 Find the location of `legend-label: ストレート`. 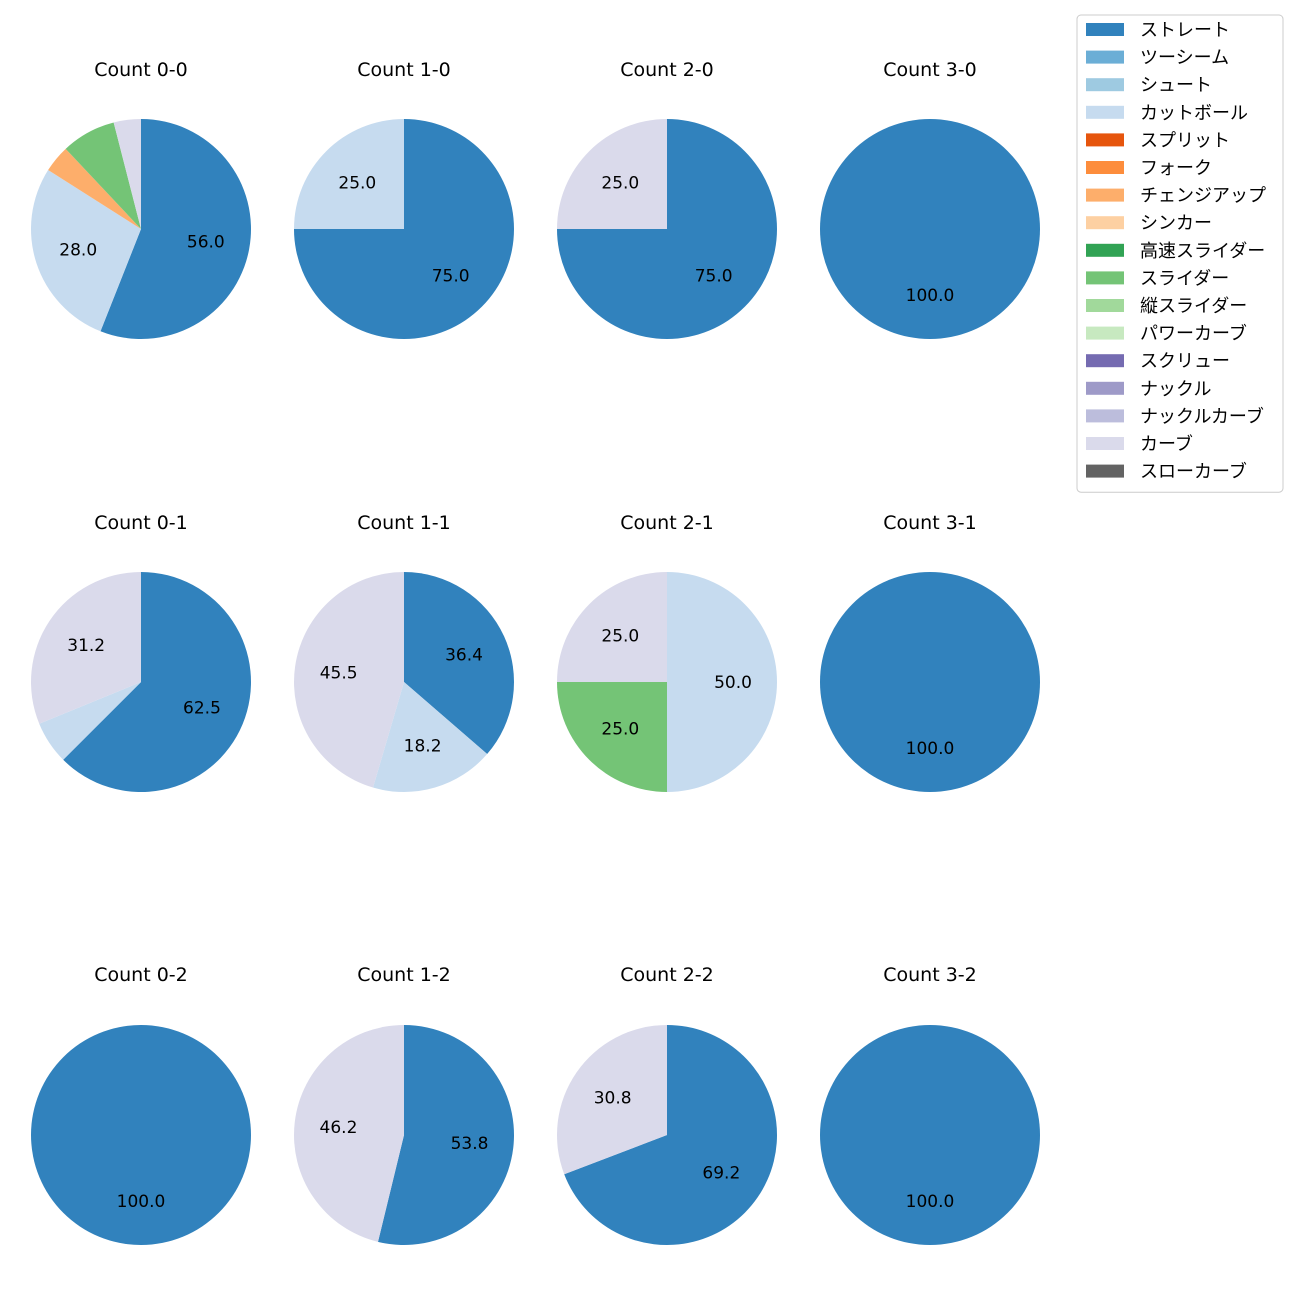

legend-label: ストレート is located at coordinates (1185, 30).